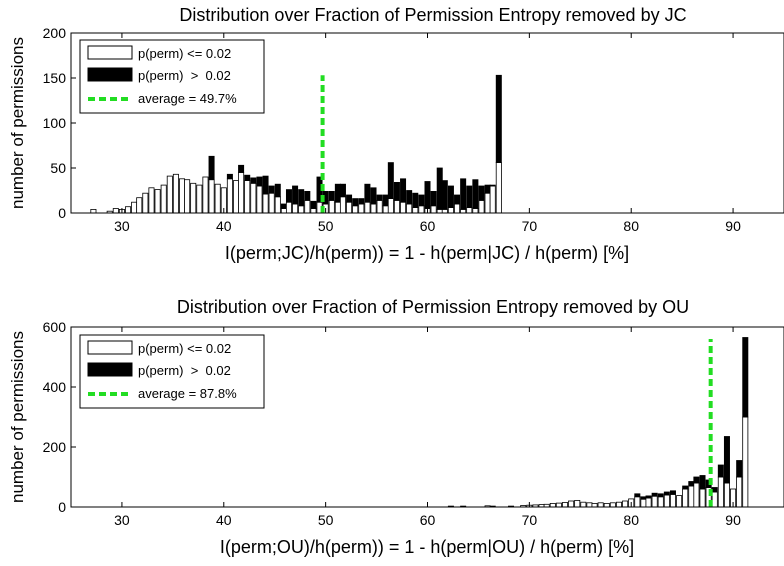 This screenshot has width=784, height=566. I want to click on x-tick-label-2: 50, so click(326, 226).